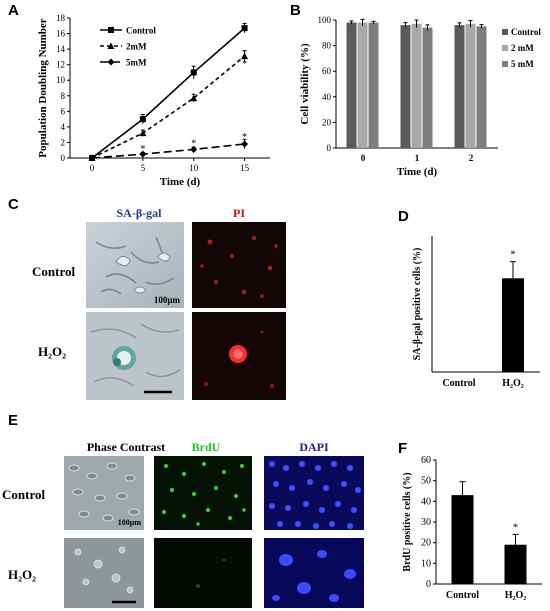 The height and width of the screenshot is (611, 550). I want to click on chart-d-sa-beta-gal-positive: Control * H₂O₂ SA-β-gal positive cells (%), so click(476, 312).